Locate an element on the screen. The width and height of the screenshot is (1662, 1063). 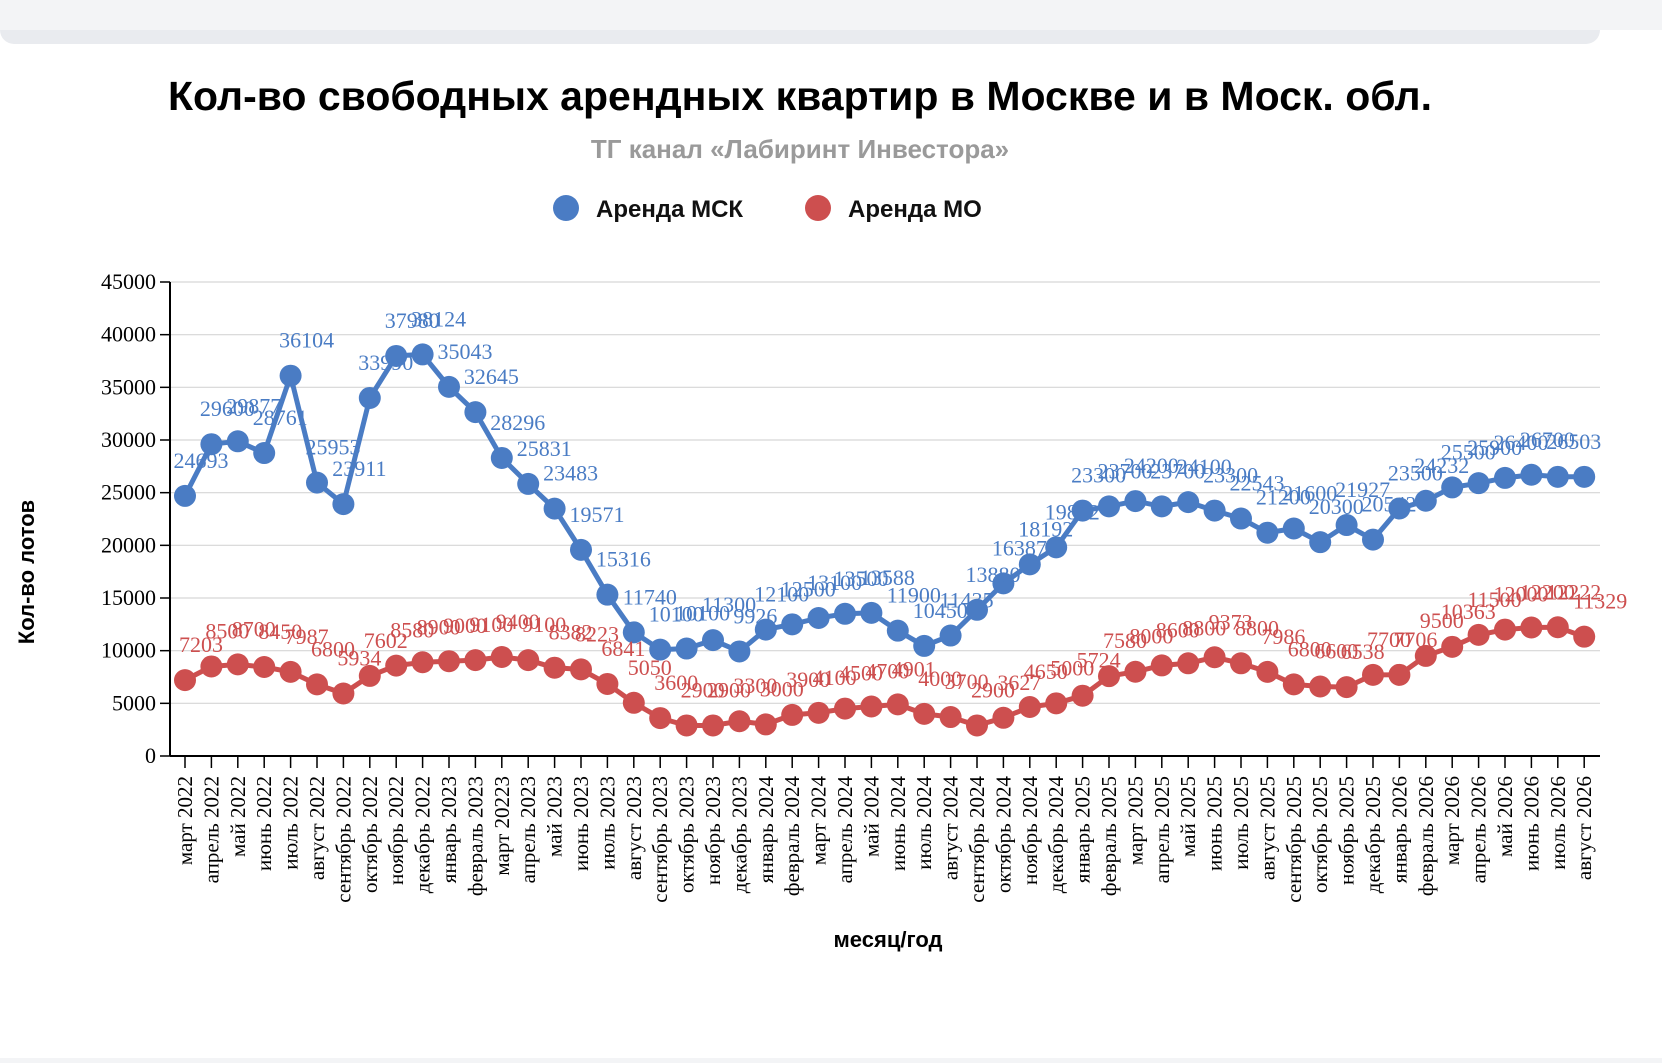
x-tick-label: апрель 2026 is located at coordinates (1479, 829).